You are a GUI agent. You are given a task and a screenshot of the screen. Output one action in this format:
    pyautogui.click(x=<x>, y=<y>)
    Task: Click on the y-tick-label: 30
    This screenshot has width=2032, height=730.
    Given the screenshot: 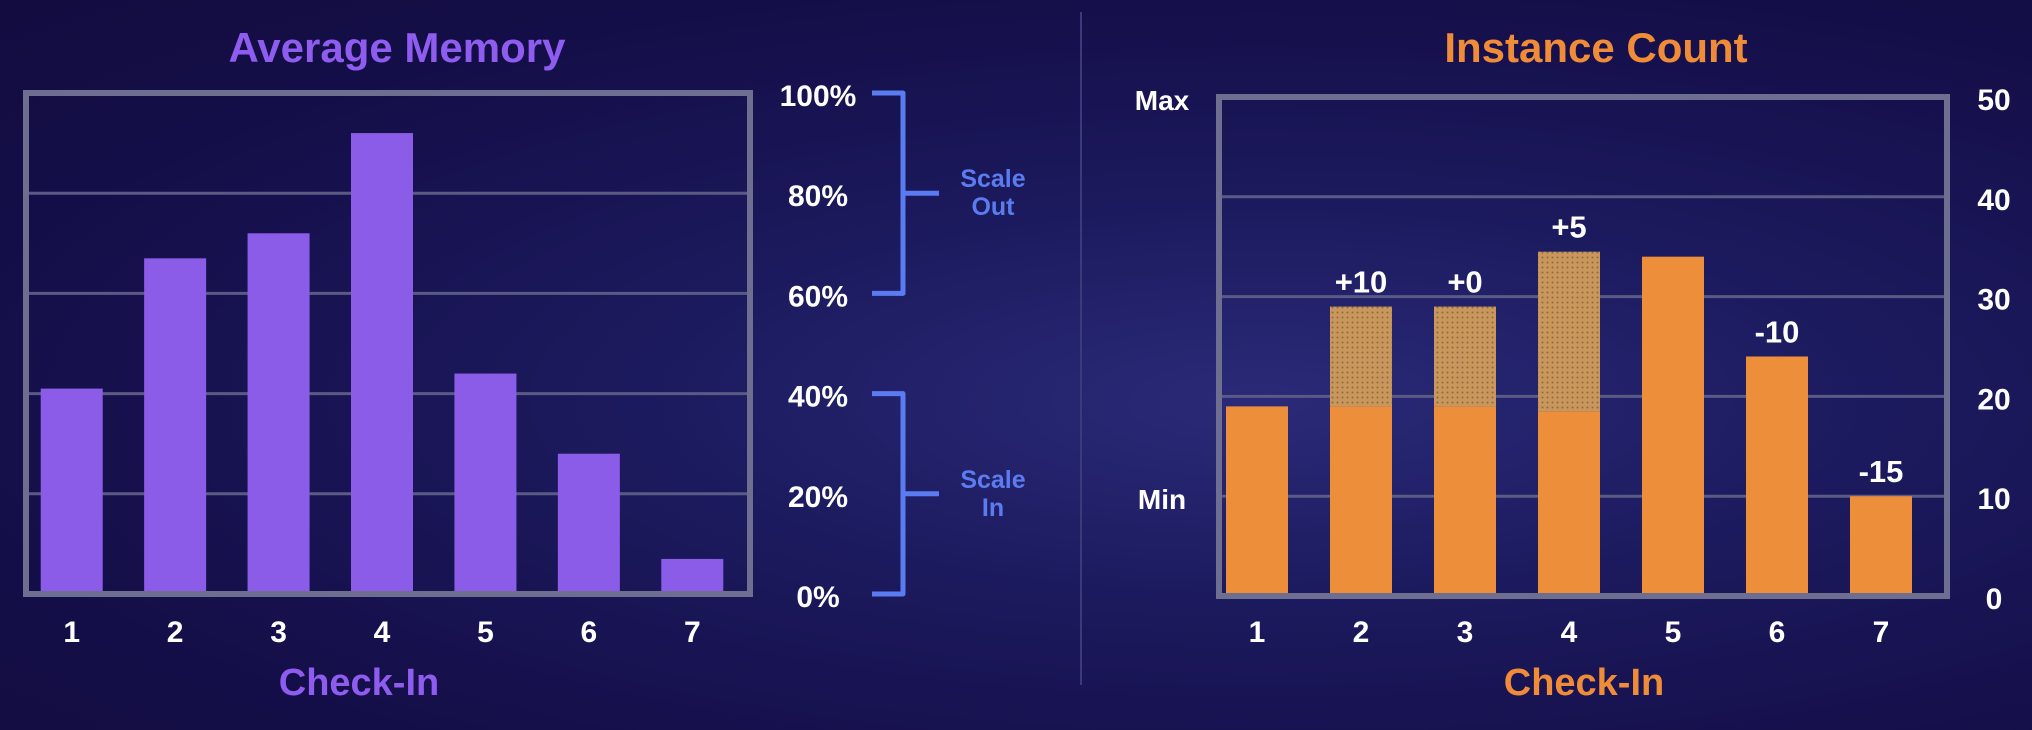 What is the action you would take?
    pyautogui.click(x=1993, y=300)
    